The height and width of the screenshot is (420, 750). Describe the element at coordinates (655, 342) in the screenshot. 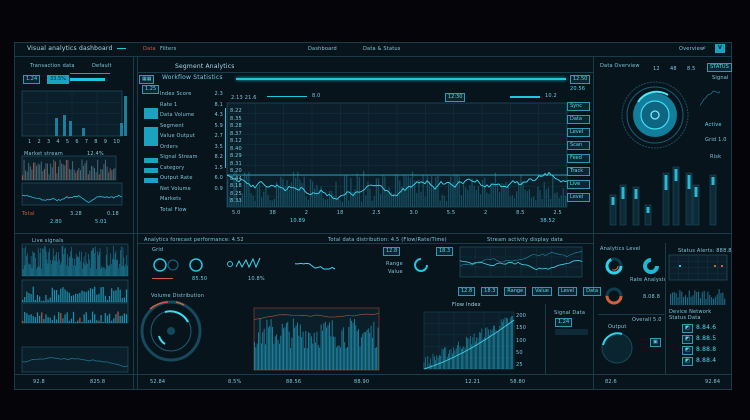

I see `knob-button: ▣` at that location.